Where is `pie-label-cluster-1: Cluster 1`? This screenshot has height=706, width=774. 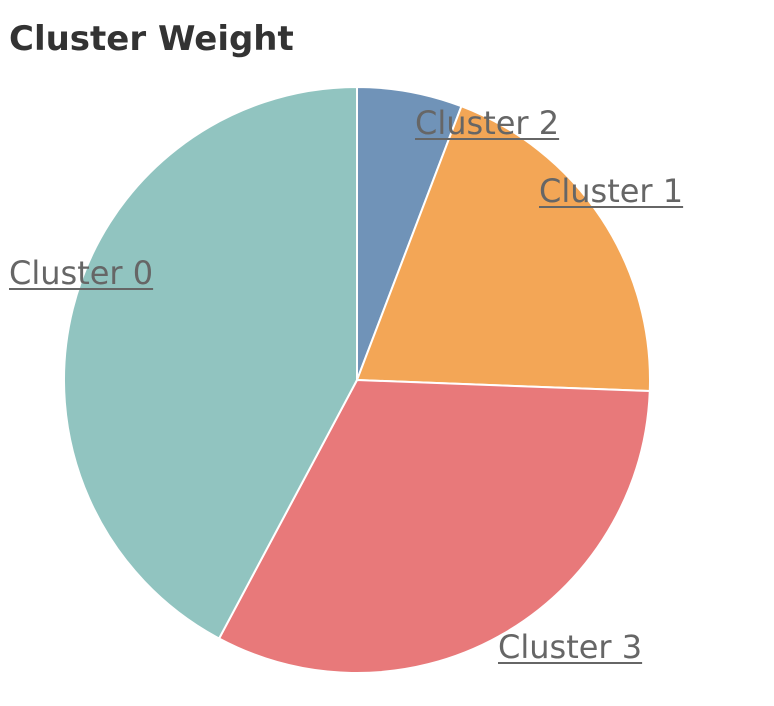 pie-label-cluster-1: Cluster 1 is located at coordinates (611, 191).